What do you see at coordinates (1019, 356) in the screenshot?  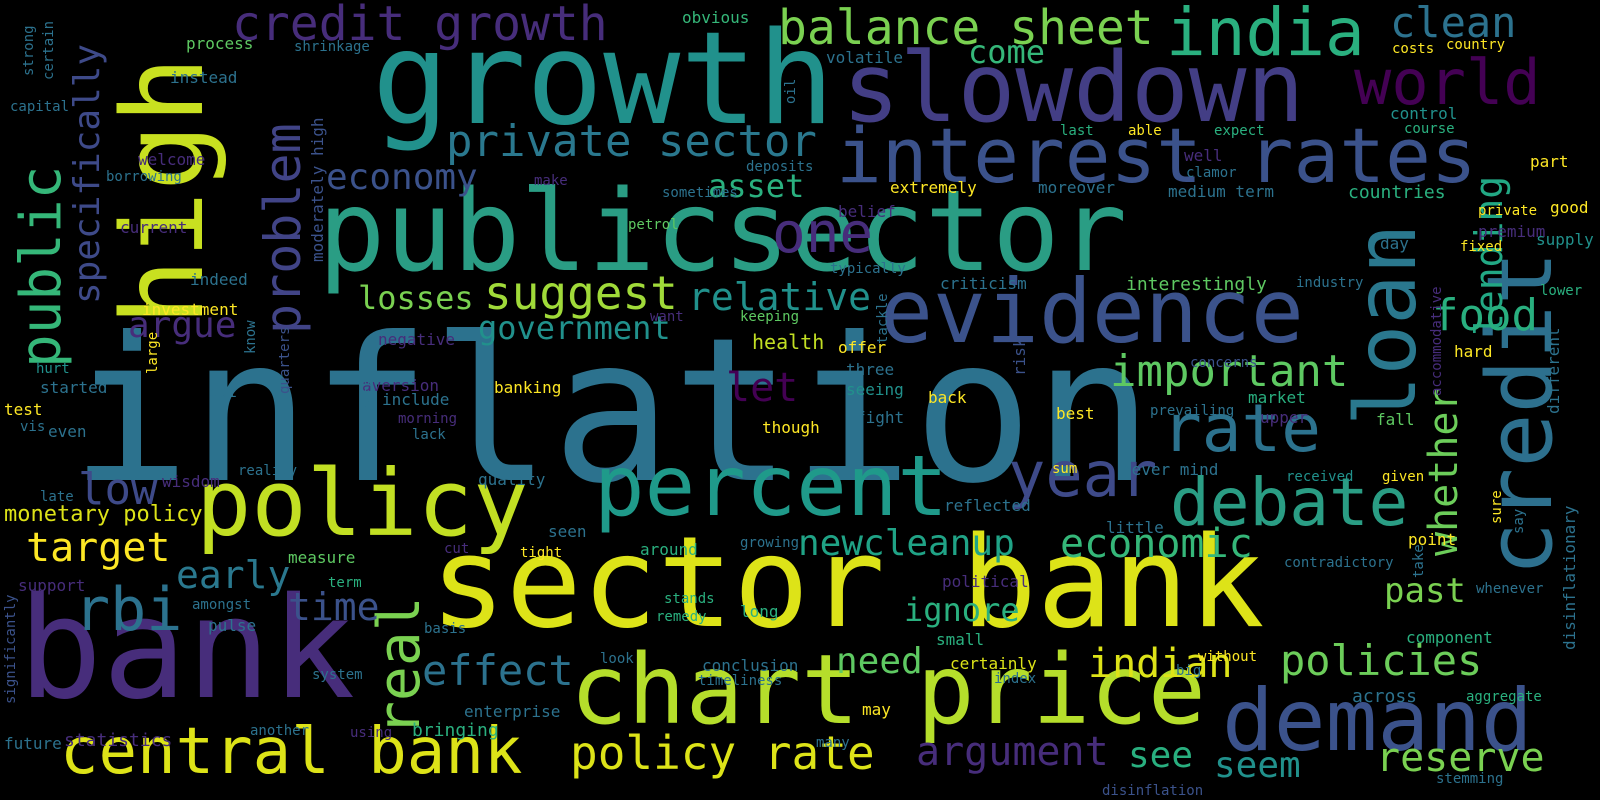 I see `word-risk: risk` at bounding box center [1019, 356].